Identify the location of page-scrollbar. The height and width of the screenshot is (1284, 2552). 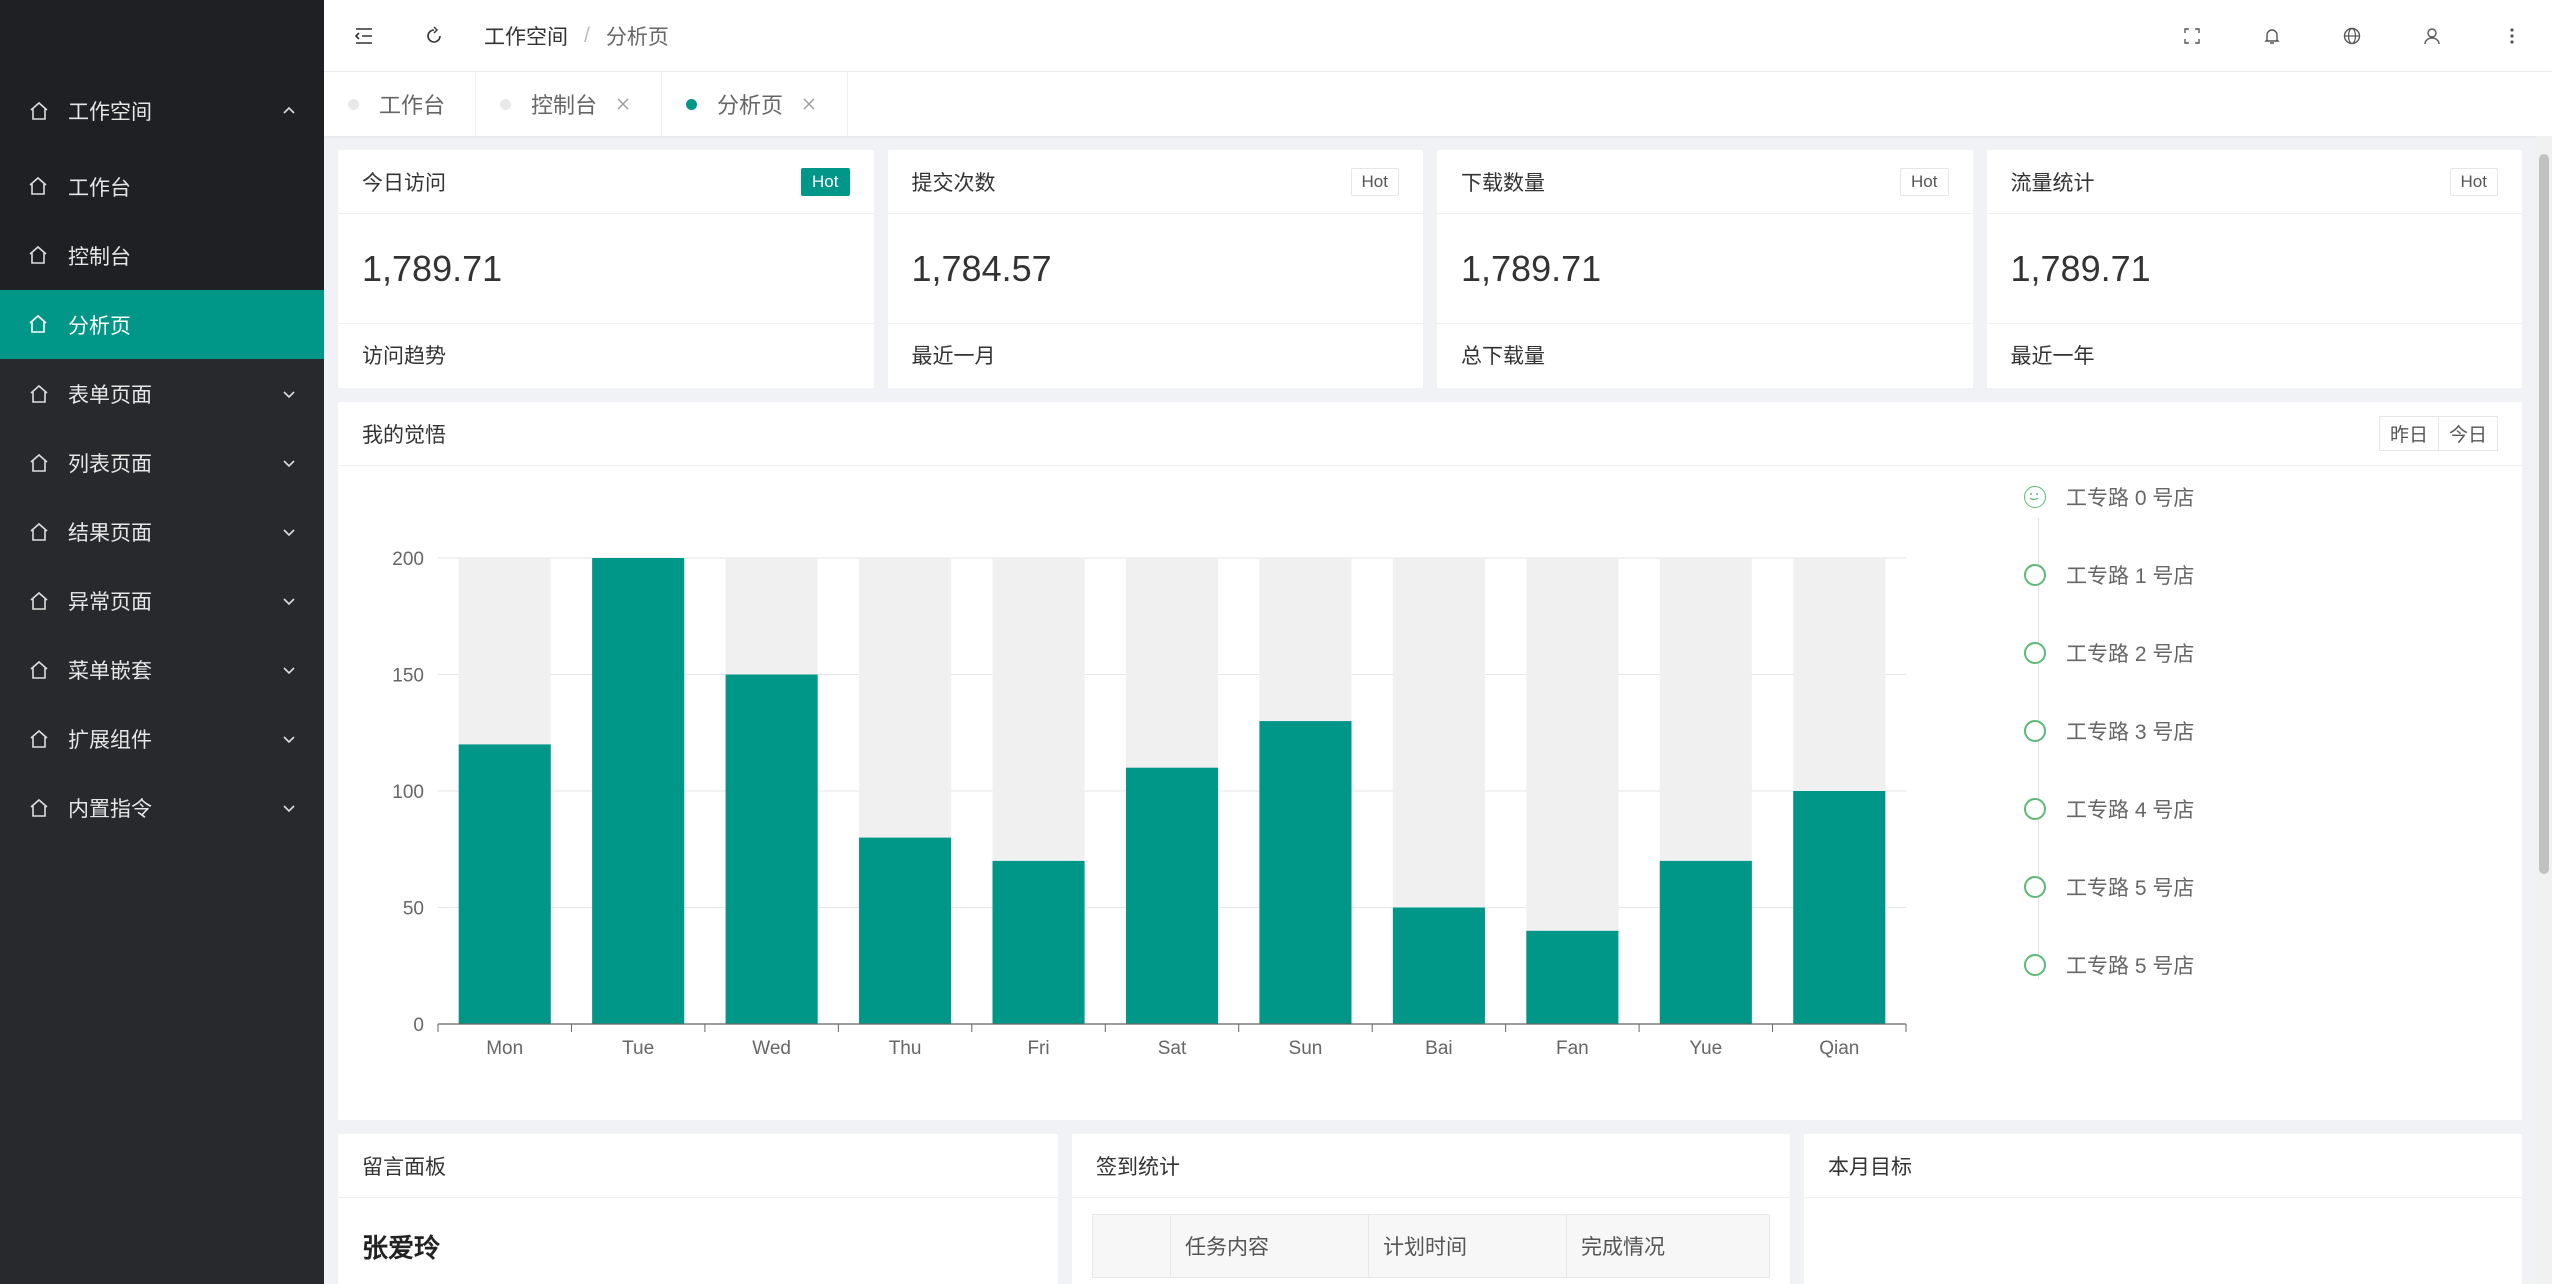
(2544, 710).